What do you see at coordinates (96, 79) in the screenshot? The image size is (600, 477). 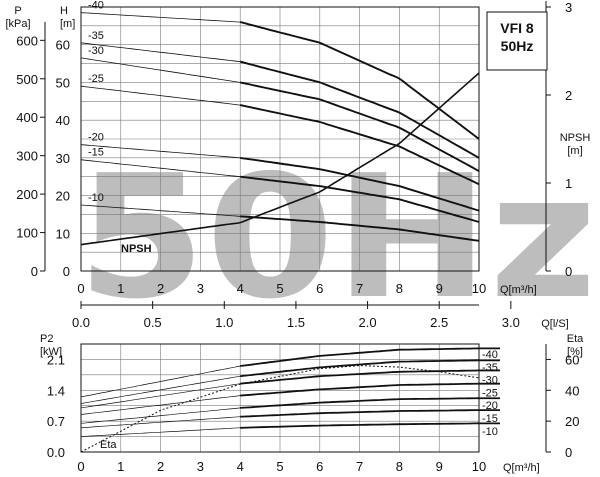 I see `head-curve-label--25: -25` at bounding box center [96, 79].